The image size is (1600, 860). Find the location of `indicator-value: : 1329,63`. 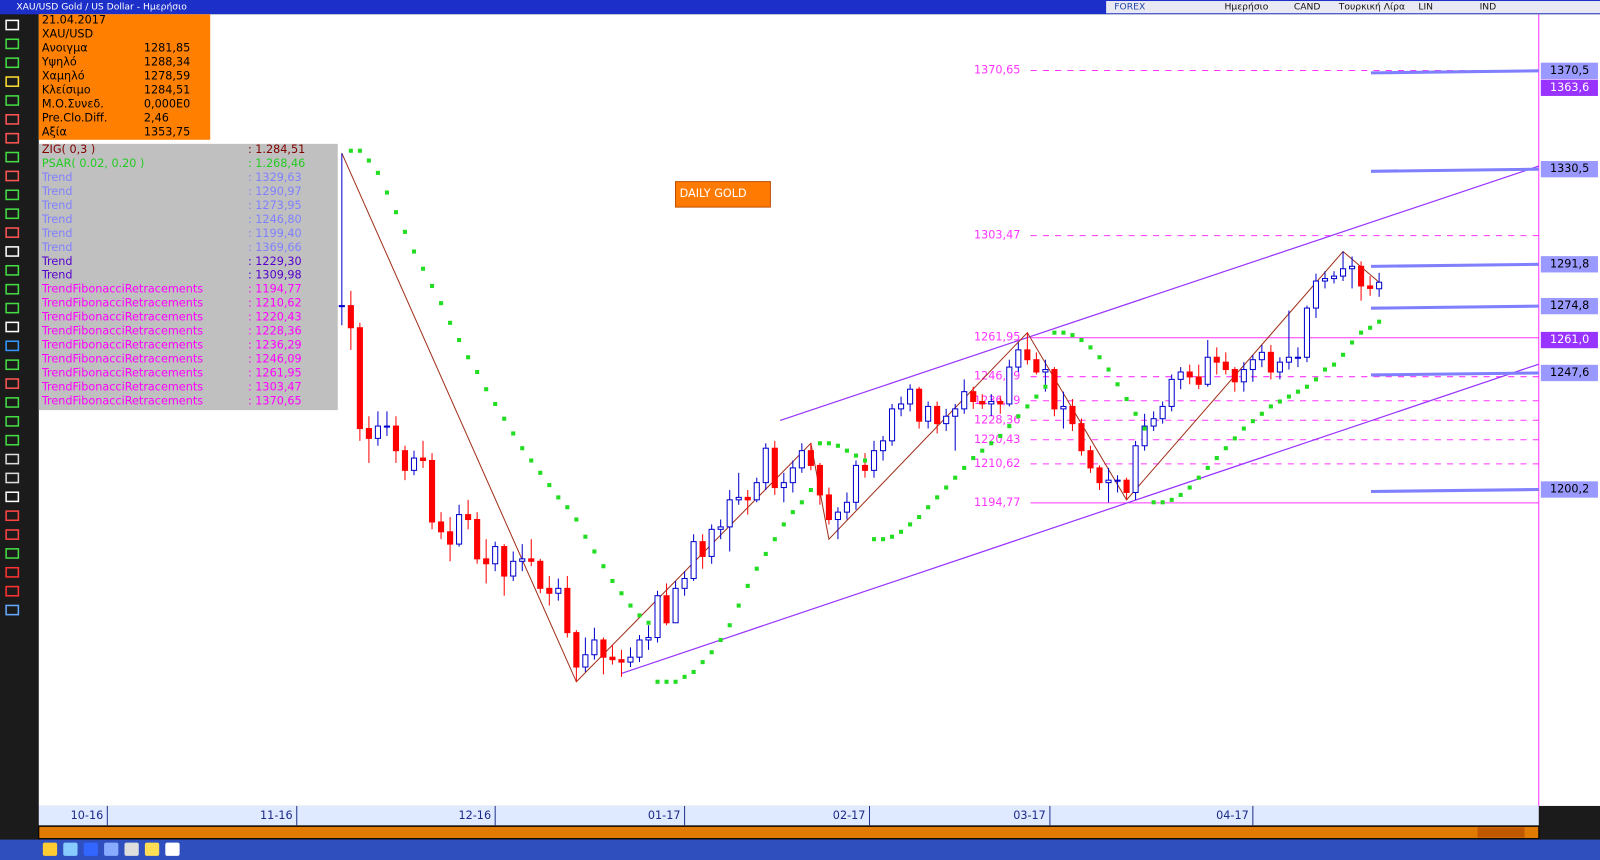

indicator-value: : 1329,63 is located at coordinates (275, 177).